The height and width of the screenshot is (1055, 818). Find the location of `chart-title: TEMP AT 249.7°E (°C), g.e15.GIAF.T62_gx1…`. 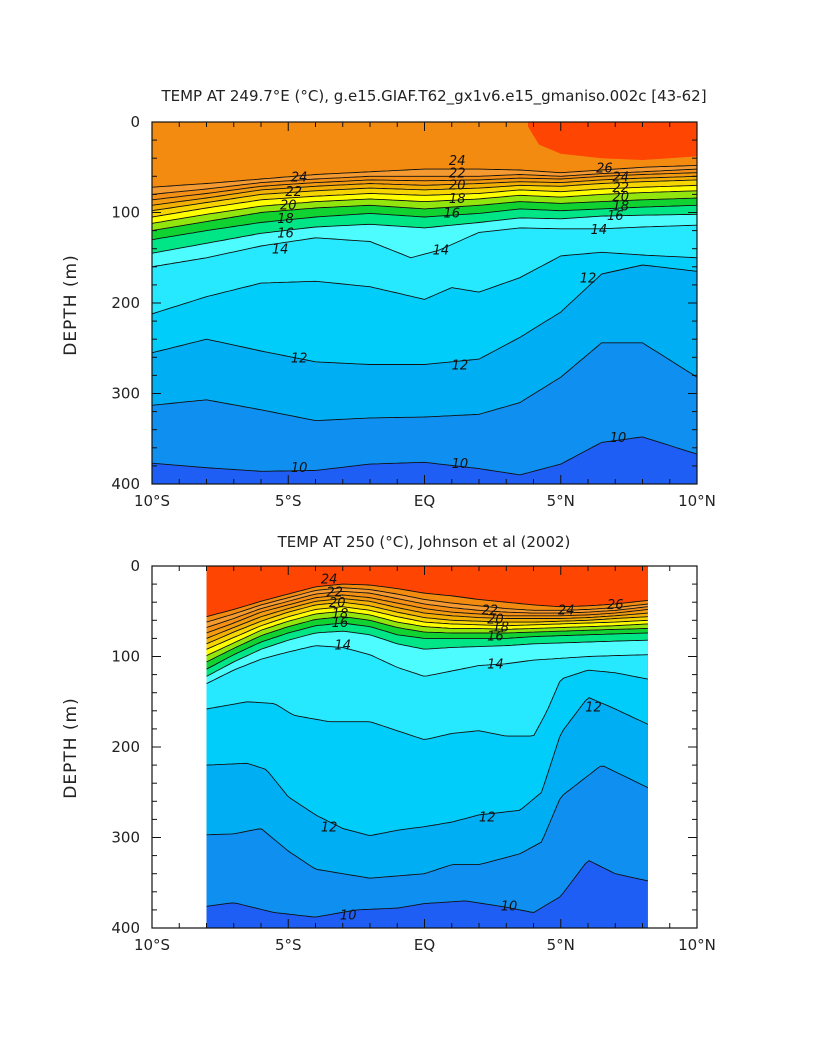

chart-title: TEMP AT 249.7°E (°C), g.e15.GIAF.T62_gx1… is located at coordinates (433, 96).